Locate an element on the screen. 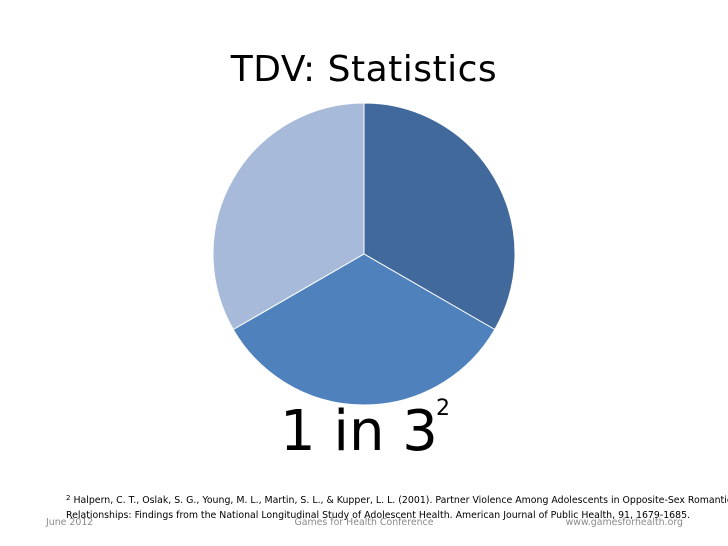 The width and height of the screenshot is (728, 546). footer-date: June 2012 is located at coordinates (70, 522).